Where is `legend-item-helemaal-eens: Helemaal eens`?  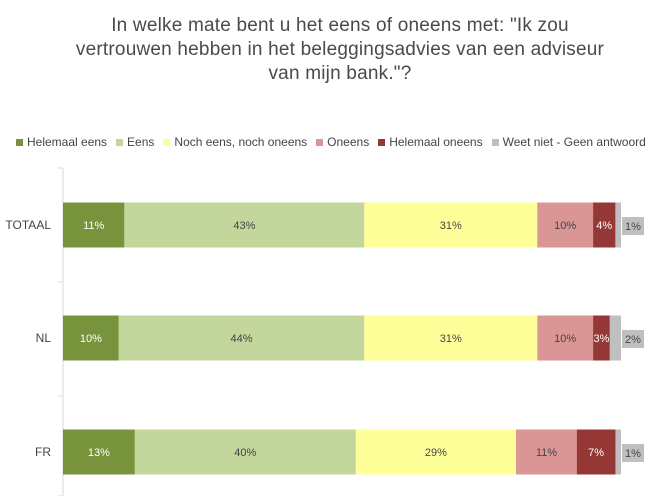
legend-item-helemaal-eens: Helemaal eens is located at coordinates (61, 142).